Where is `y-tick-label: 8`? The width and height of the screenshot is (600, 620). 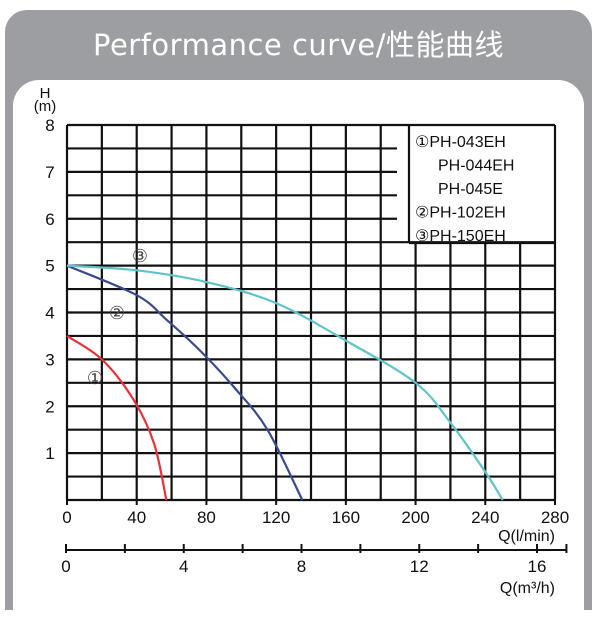
y-tick-label: 8 is located at coordinates (49, 125).